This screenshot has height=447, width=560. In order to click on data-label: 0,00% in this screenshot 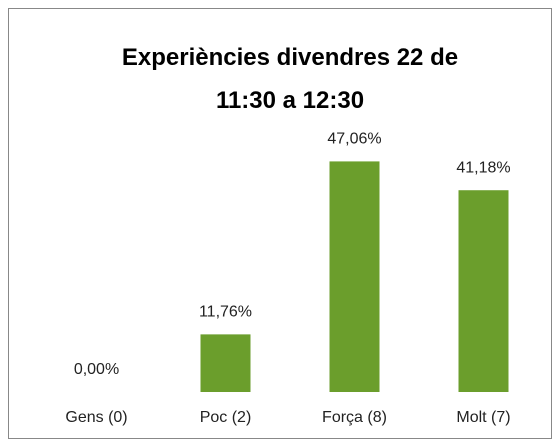, I will do `click(96, 369)`.